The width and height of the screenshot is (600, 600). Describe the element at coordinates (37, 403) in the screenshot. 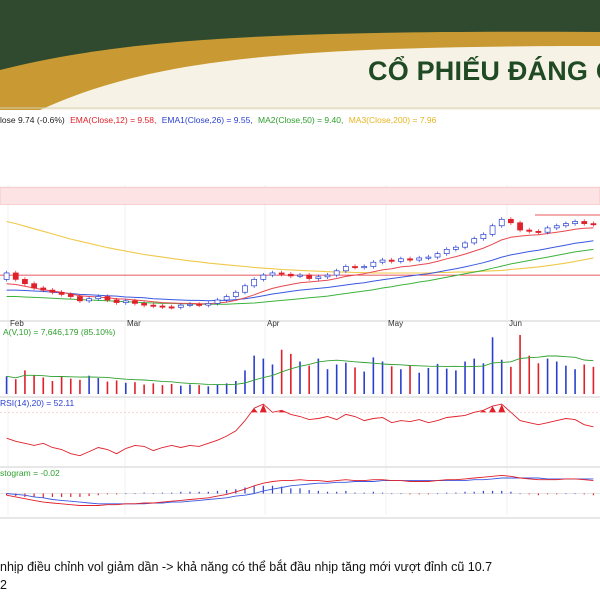

I see `rsi-label: RSI(14),20) = 52.11` at that location.